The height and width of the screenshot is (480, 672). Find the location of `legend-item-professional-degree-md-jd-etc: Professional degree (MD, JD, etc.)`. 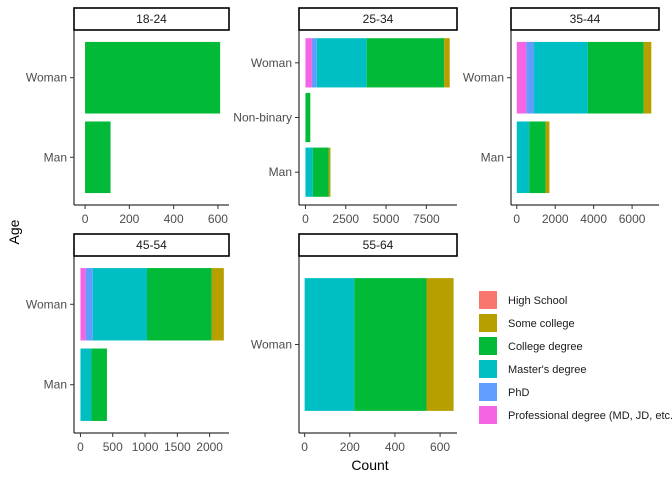

legend-item-professional-degree-md-jd-etc: Professional degree (MD, JD, etc.) is located at coordinates (575, 415).